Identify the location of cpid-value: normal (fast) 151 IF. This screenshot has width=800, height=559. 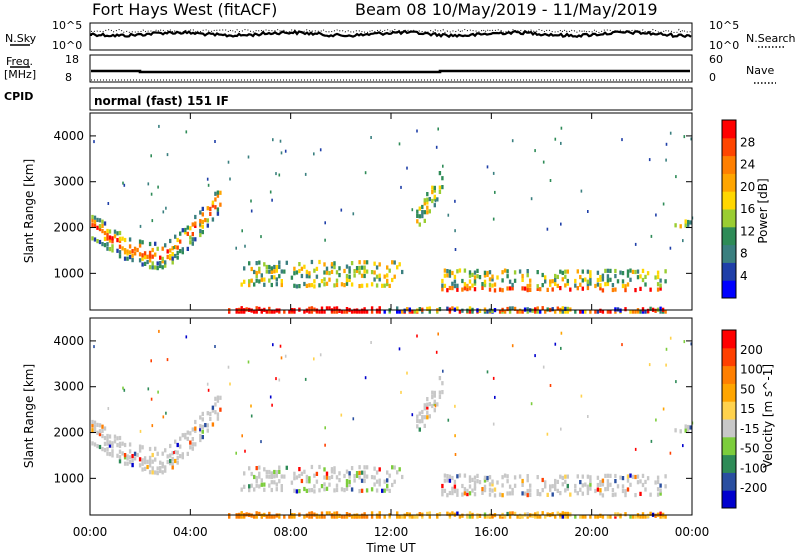
(161, 101).